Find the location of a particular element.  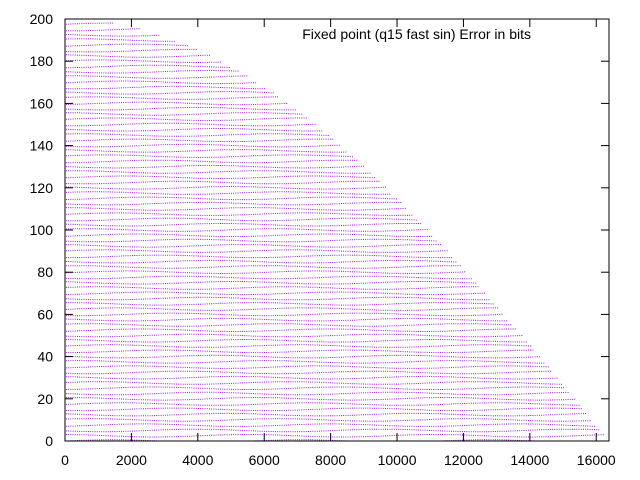

x-tick-label: 2000 is located at coordinates (131, 460).